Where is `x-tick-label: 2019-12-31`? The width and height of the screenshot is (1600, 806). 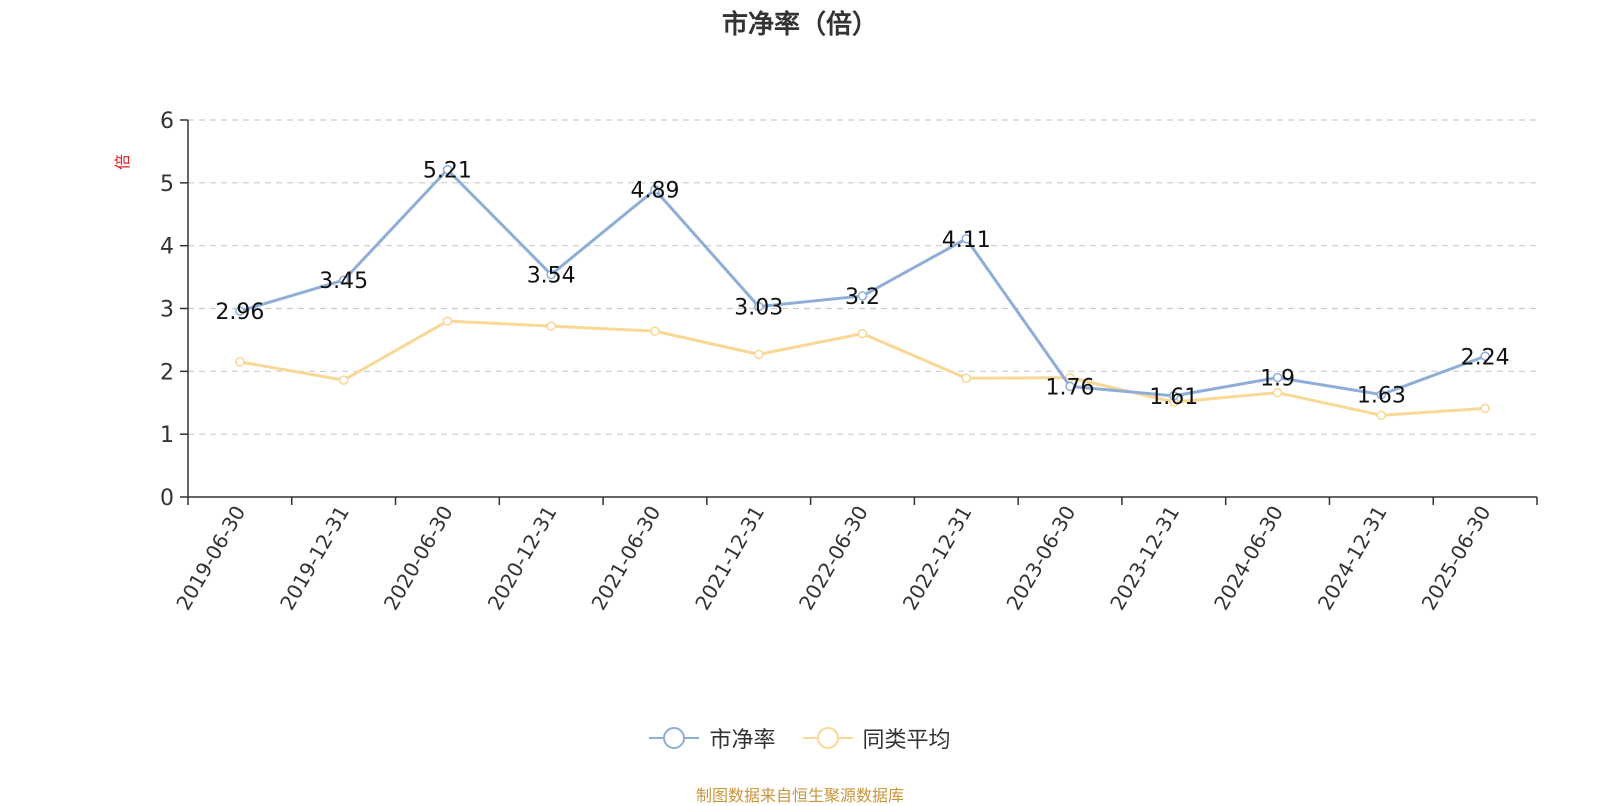
x-tick-label: 2019-12-31 is located at coordinates (314, 558).